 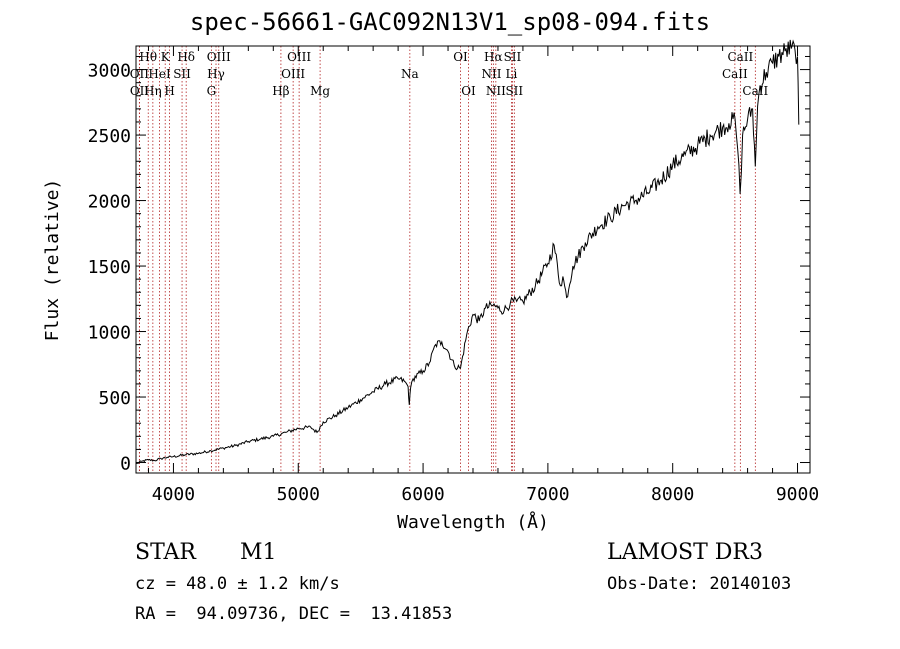 I want to click on line-label-4: HeI, so click(x=159, y=74).